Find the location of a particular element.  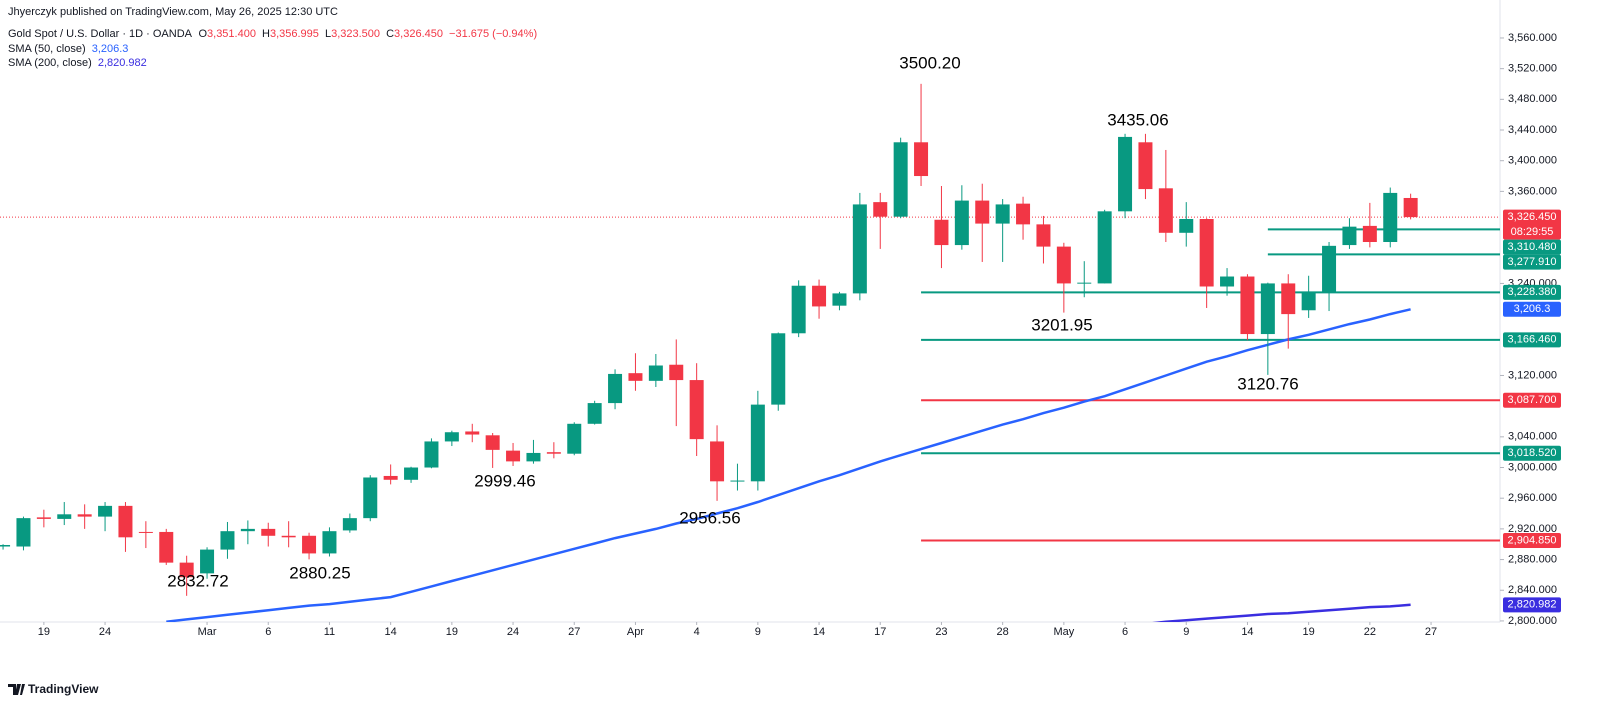

x-tick-label: 11 is located at coordinates (329, 632).